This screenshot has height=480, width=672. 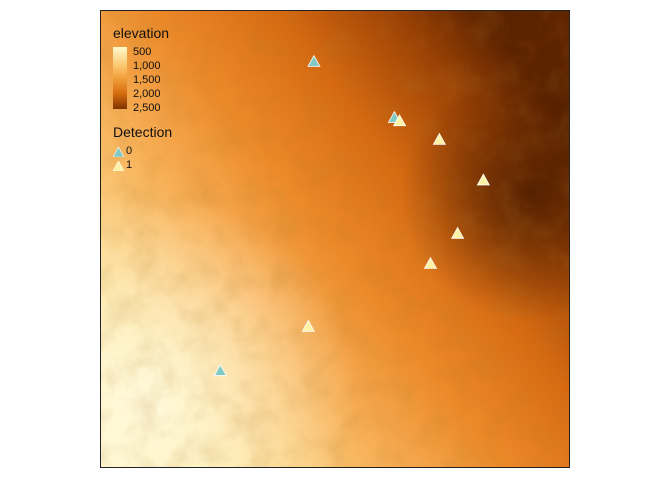 I want to click on elevation-break-label: 1,000, so click(x=147, y=66).